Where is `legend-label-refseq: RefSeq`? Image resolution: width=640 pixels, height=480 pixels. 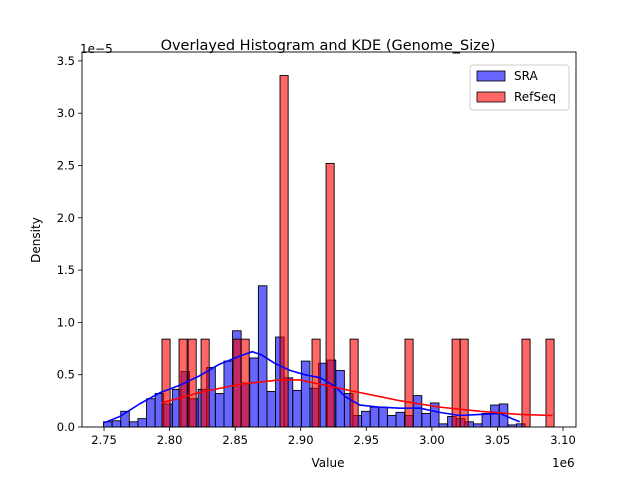
legend-label-refseq: RefSeq is located at coordinates (535, 97).